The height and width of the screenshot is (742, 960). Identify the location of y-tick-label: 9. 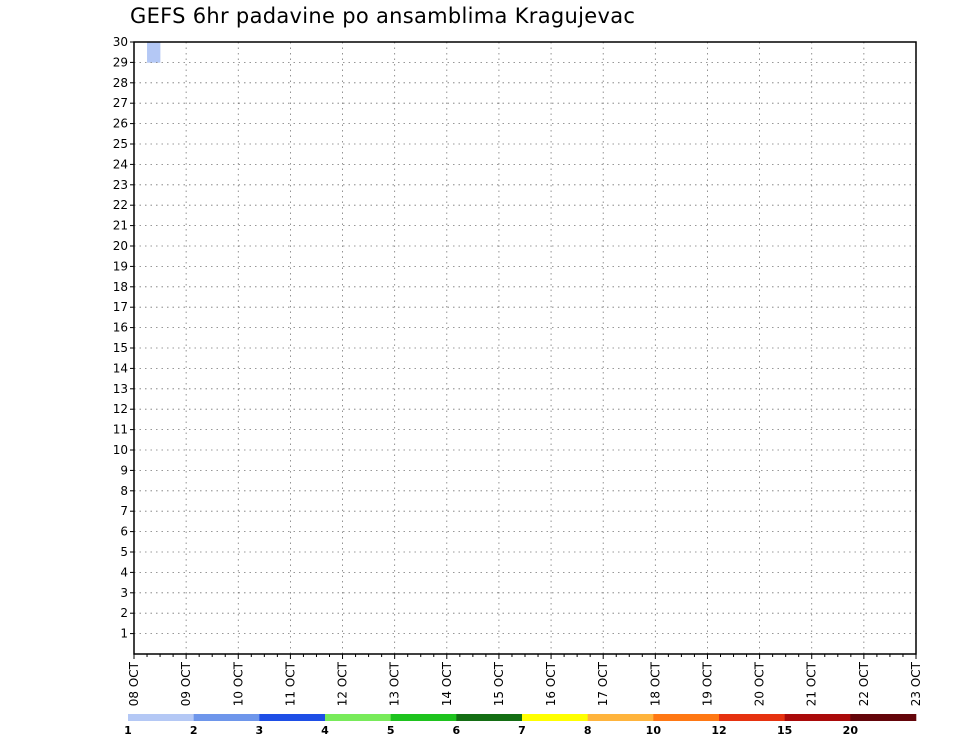
(124, 470).